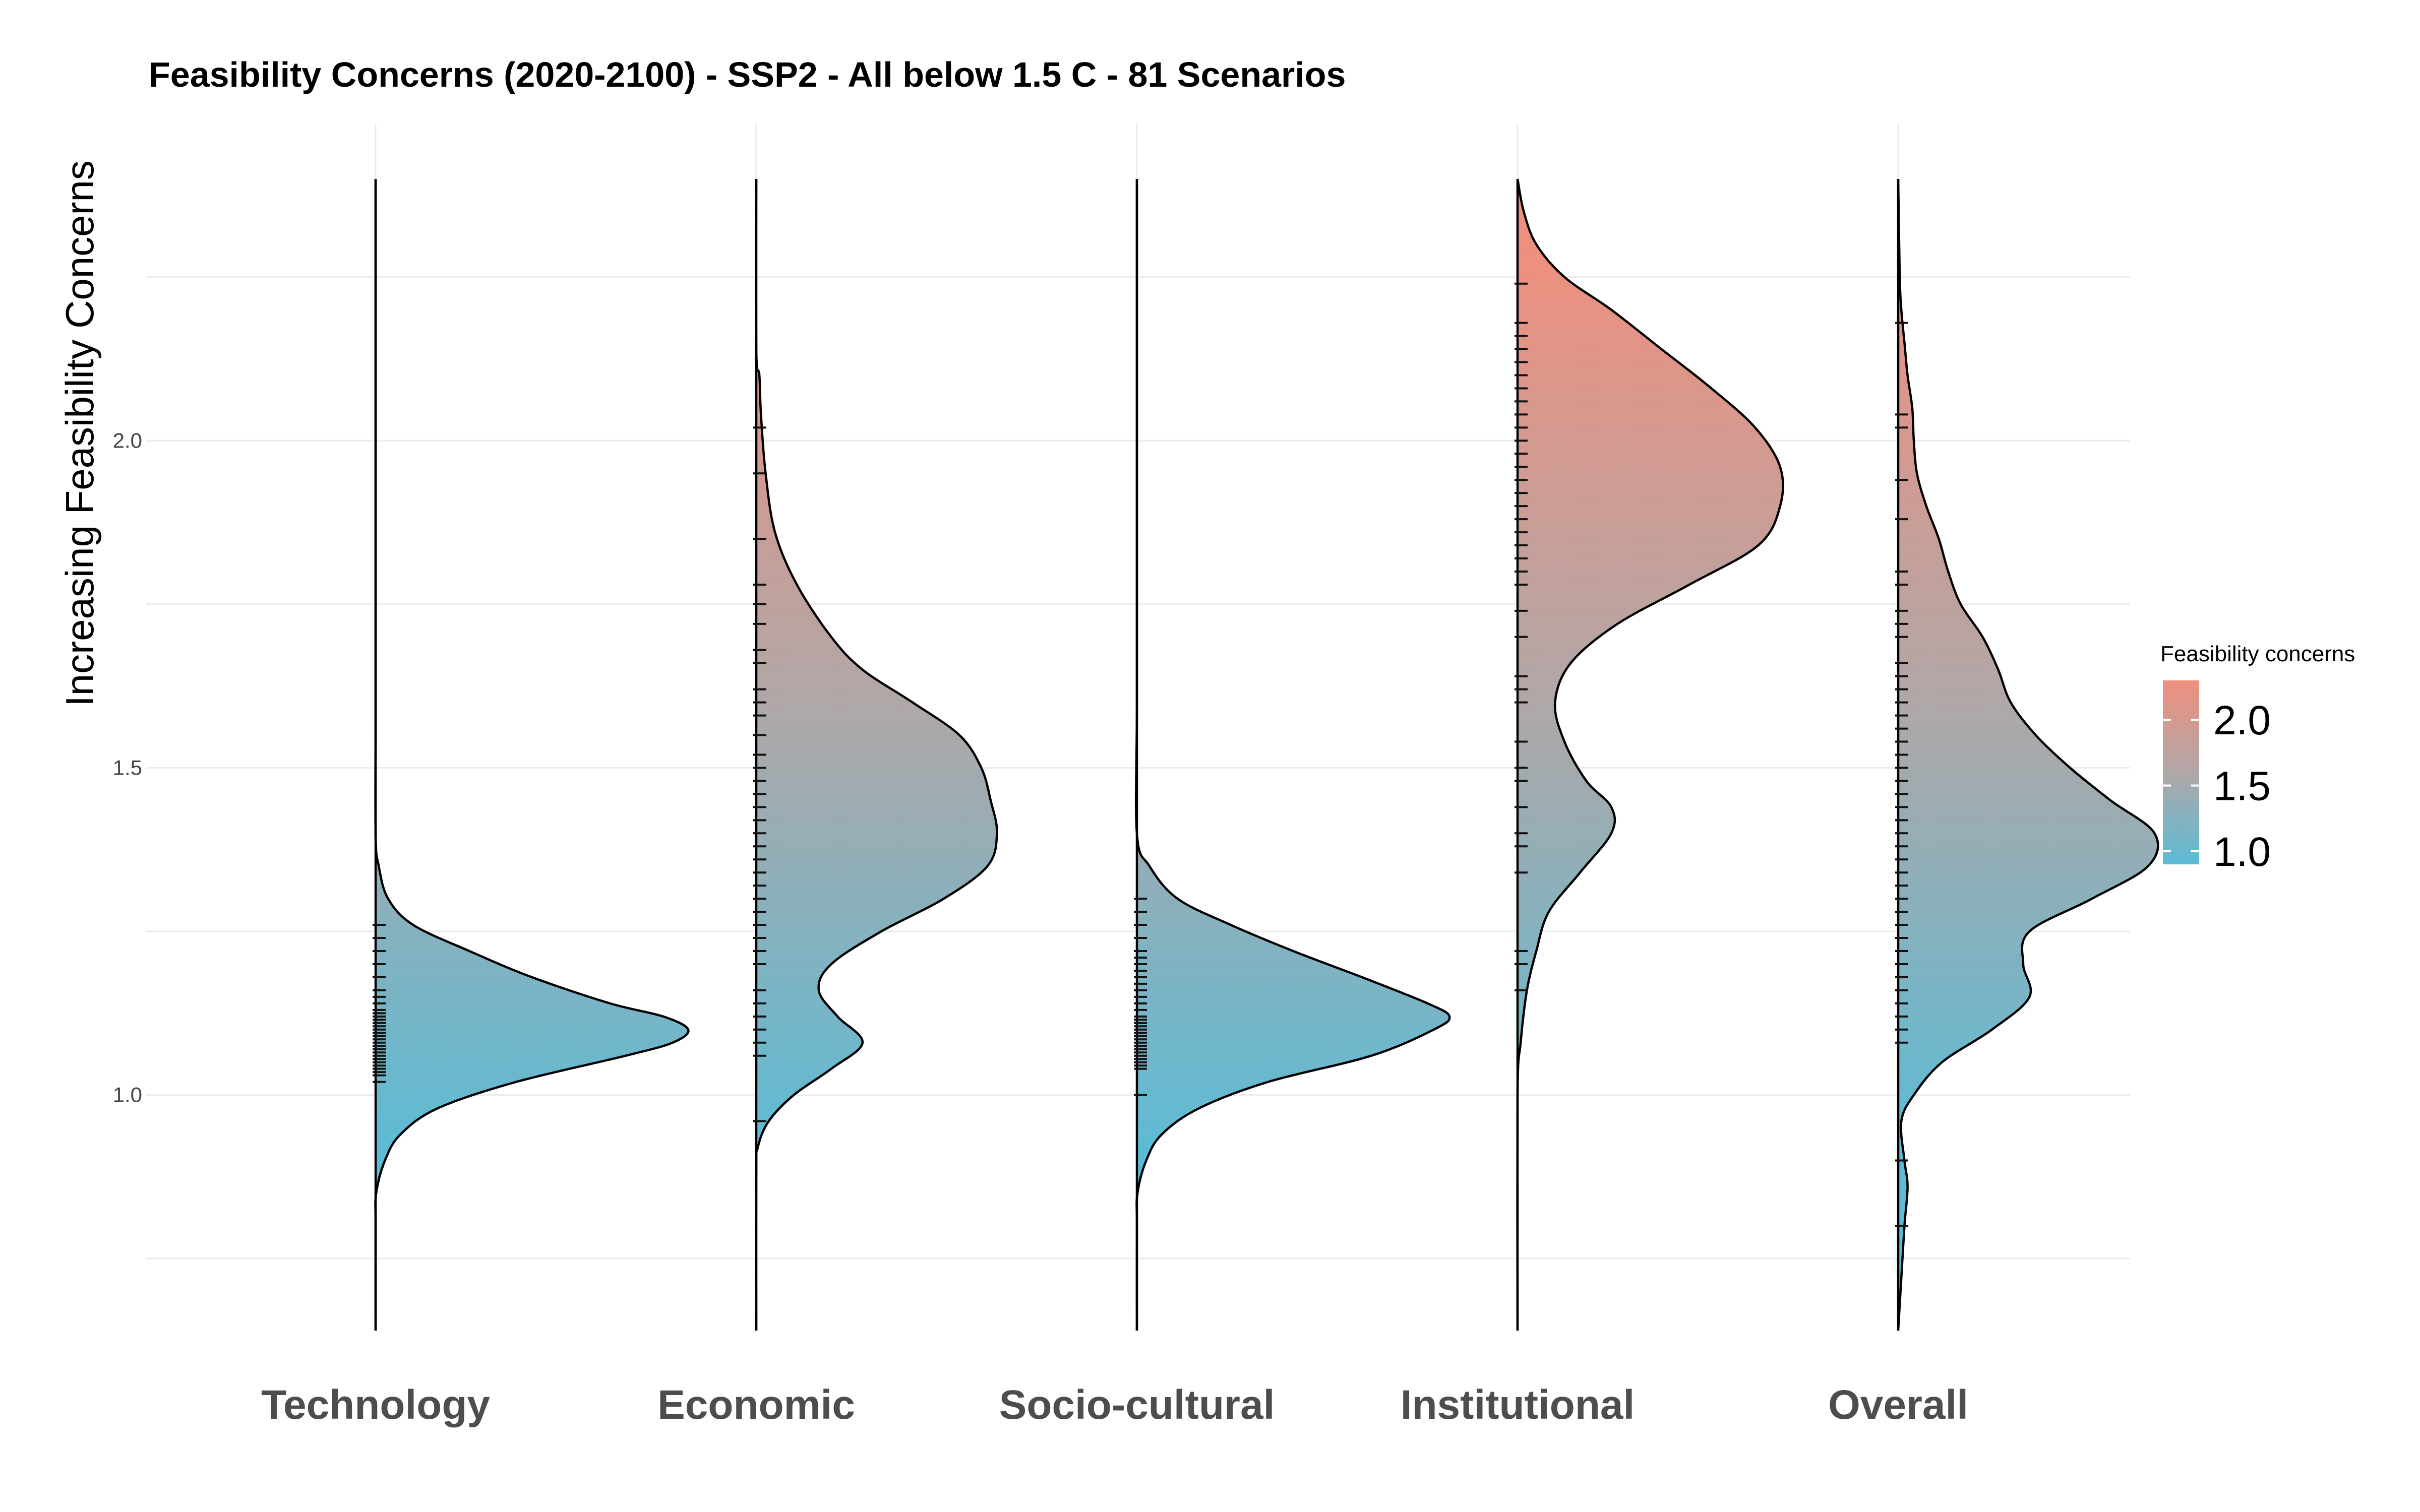 The height and width of the screenshot is (1512, 2420). I want to click on legend-tick-label: 1.5, so click(2242, 786).